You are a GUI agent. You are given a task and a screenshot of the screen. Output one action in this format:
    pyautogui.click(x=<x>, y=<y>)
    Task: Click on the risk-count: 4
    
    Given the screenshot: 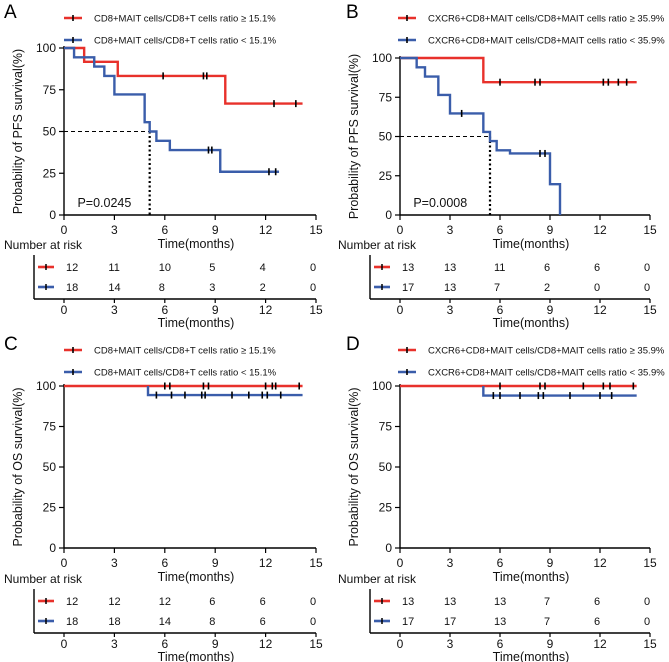 What is the action you would take?
    pyautogui.click(x=263, y=268)
    